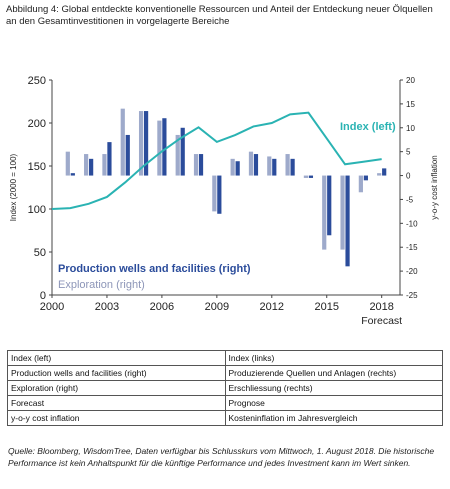  Describe the element at coordinates (381, 321) in the screenshot. I see `forecast-label: Forecast` at that location.